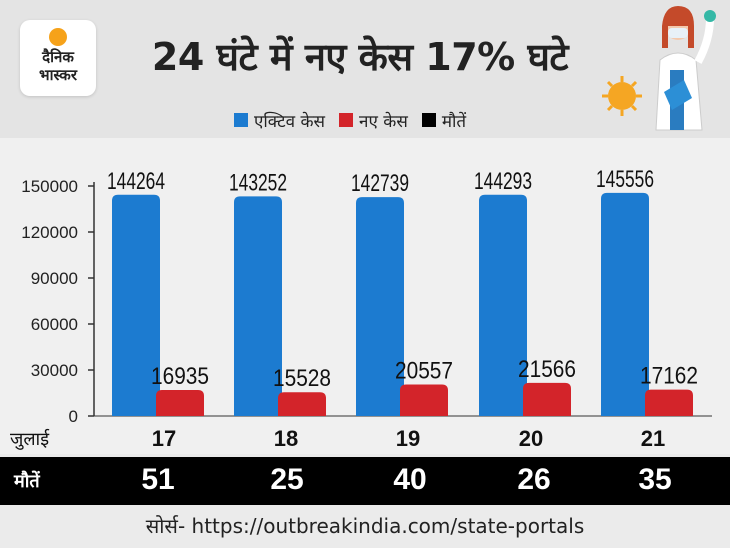 Image resolution: width=730 pixels, height=548 pixels. I want to click on y-tick-label: 90000, so click(54, 278).